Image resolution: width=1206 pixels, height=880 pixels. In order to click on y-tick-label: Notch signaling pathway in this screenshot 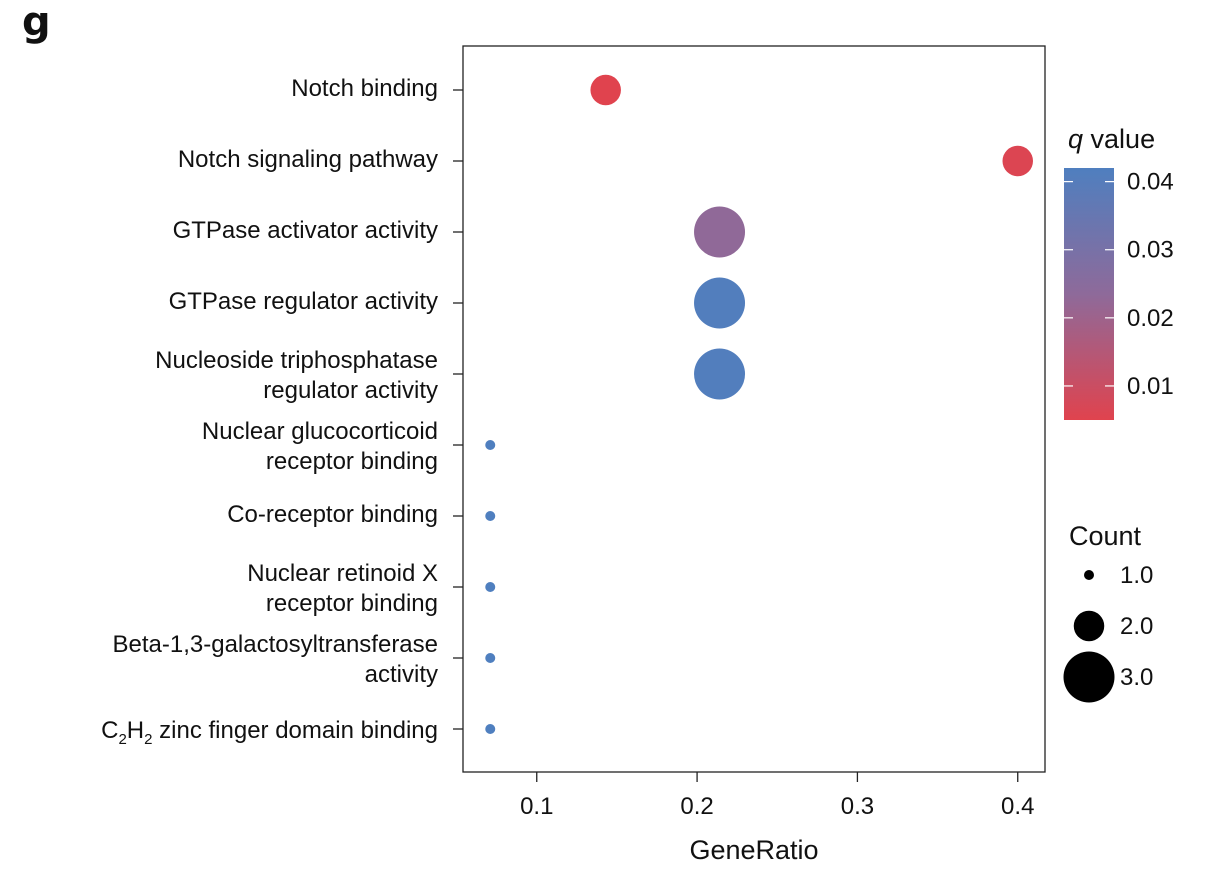, I will do `click(308, 159)`.